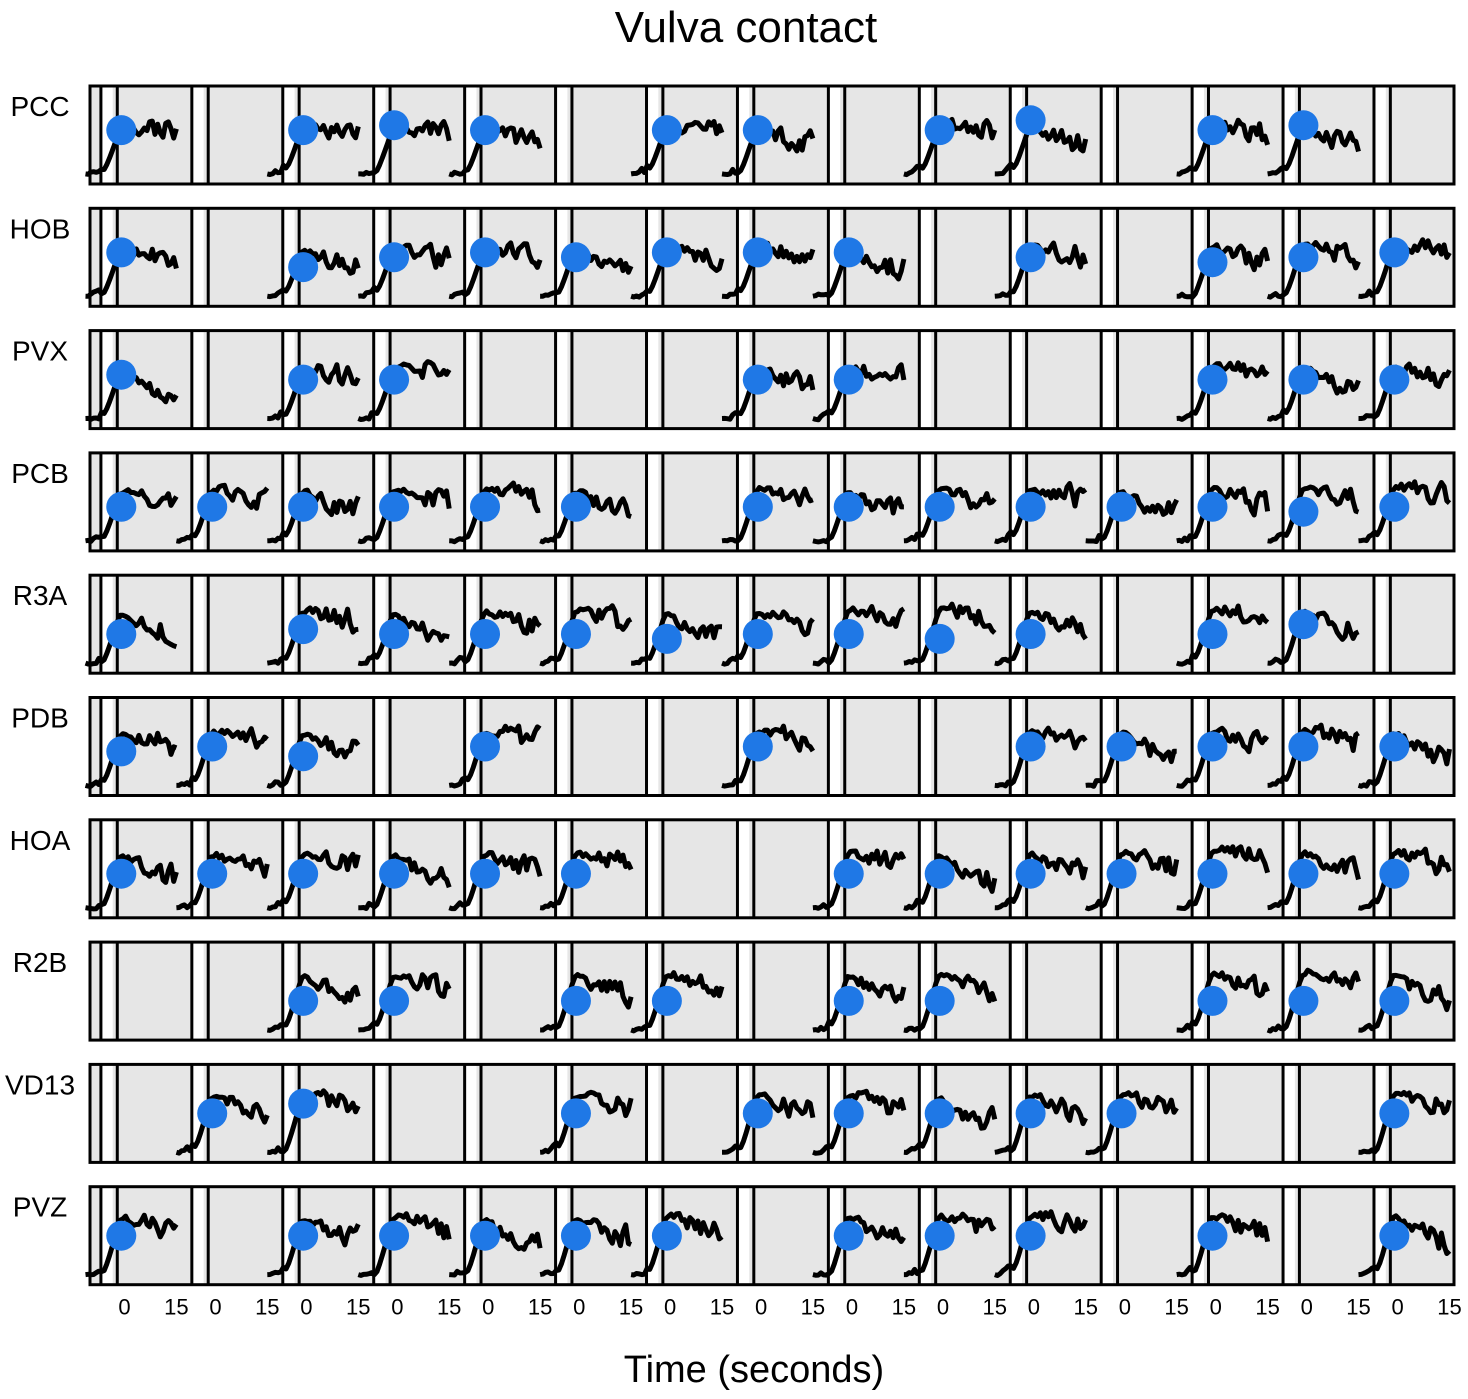  I want to click on row-background, so click(772, 624).